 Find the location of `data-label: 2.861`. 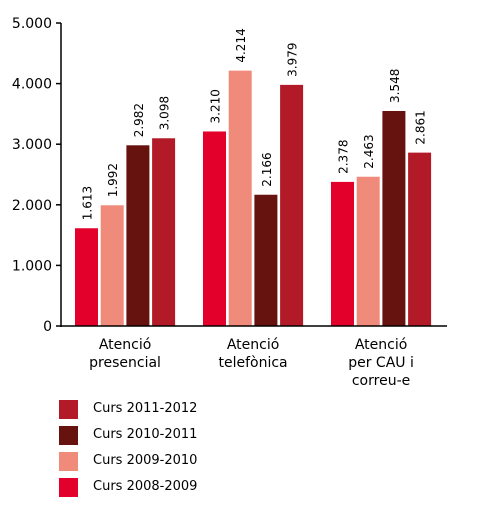

data-label: 2.861 is located at coordinates (421, 127).